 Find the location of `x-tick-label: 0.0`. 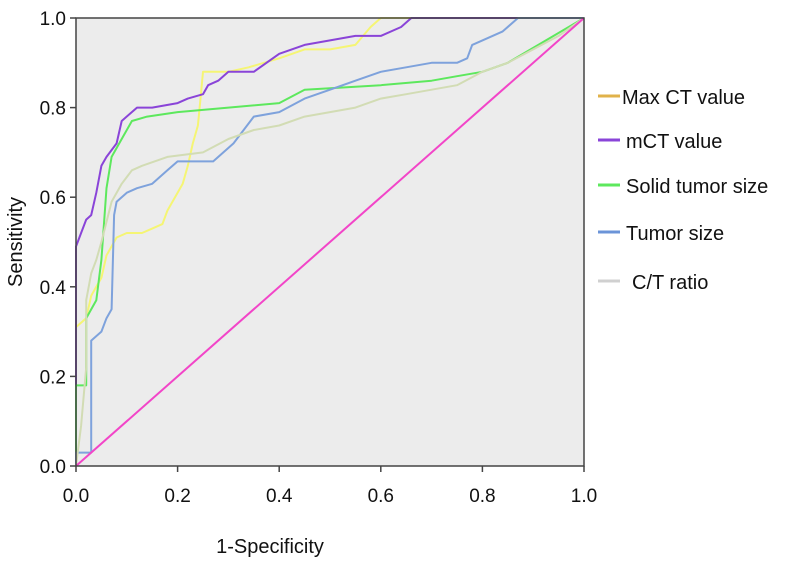

x-tick-label: 0.0 is located at coordinates (76, 496).